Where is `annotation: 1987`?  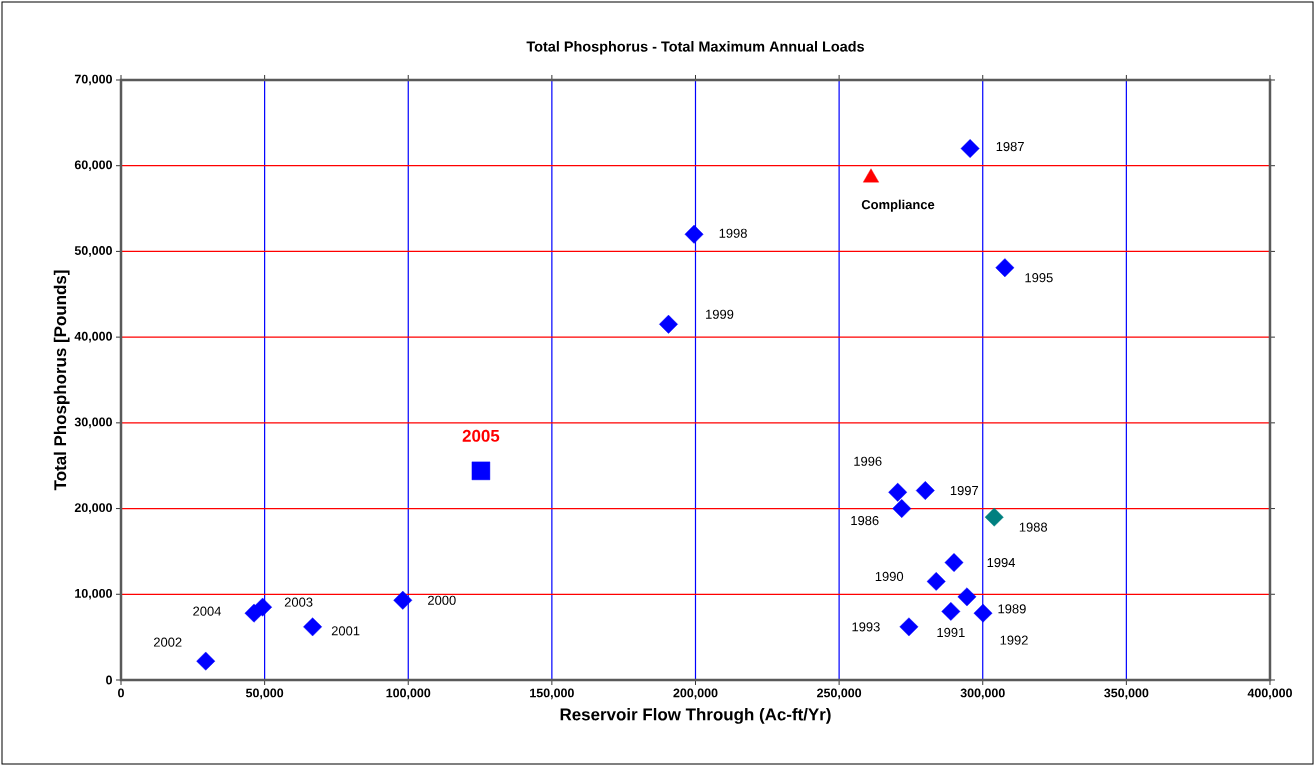 annotation: 1987 is located at coordinates (1010, 146).